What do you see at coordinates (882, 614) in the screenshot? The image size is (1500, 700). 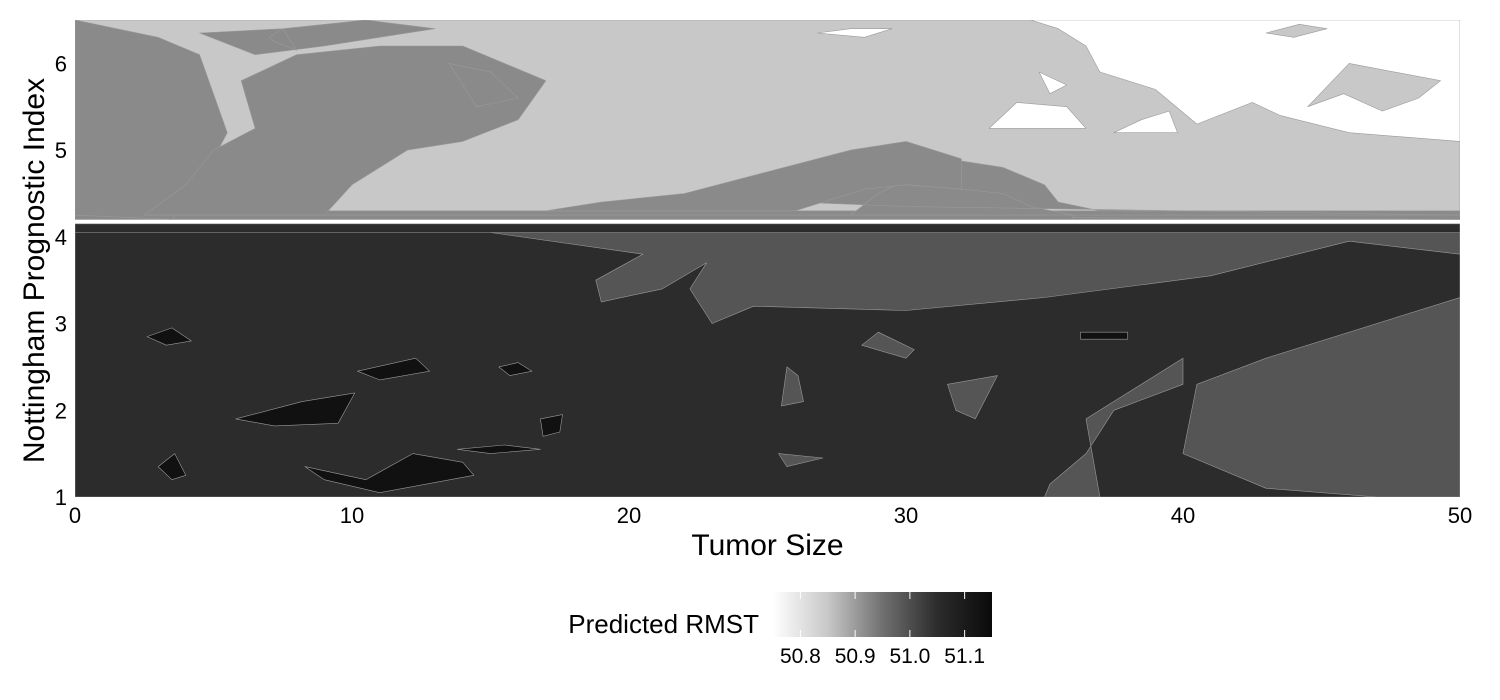 I see `legend-colorbar` at bounding box center [882, 614].